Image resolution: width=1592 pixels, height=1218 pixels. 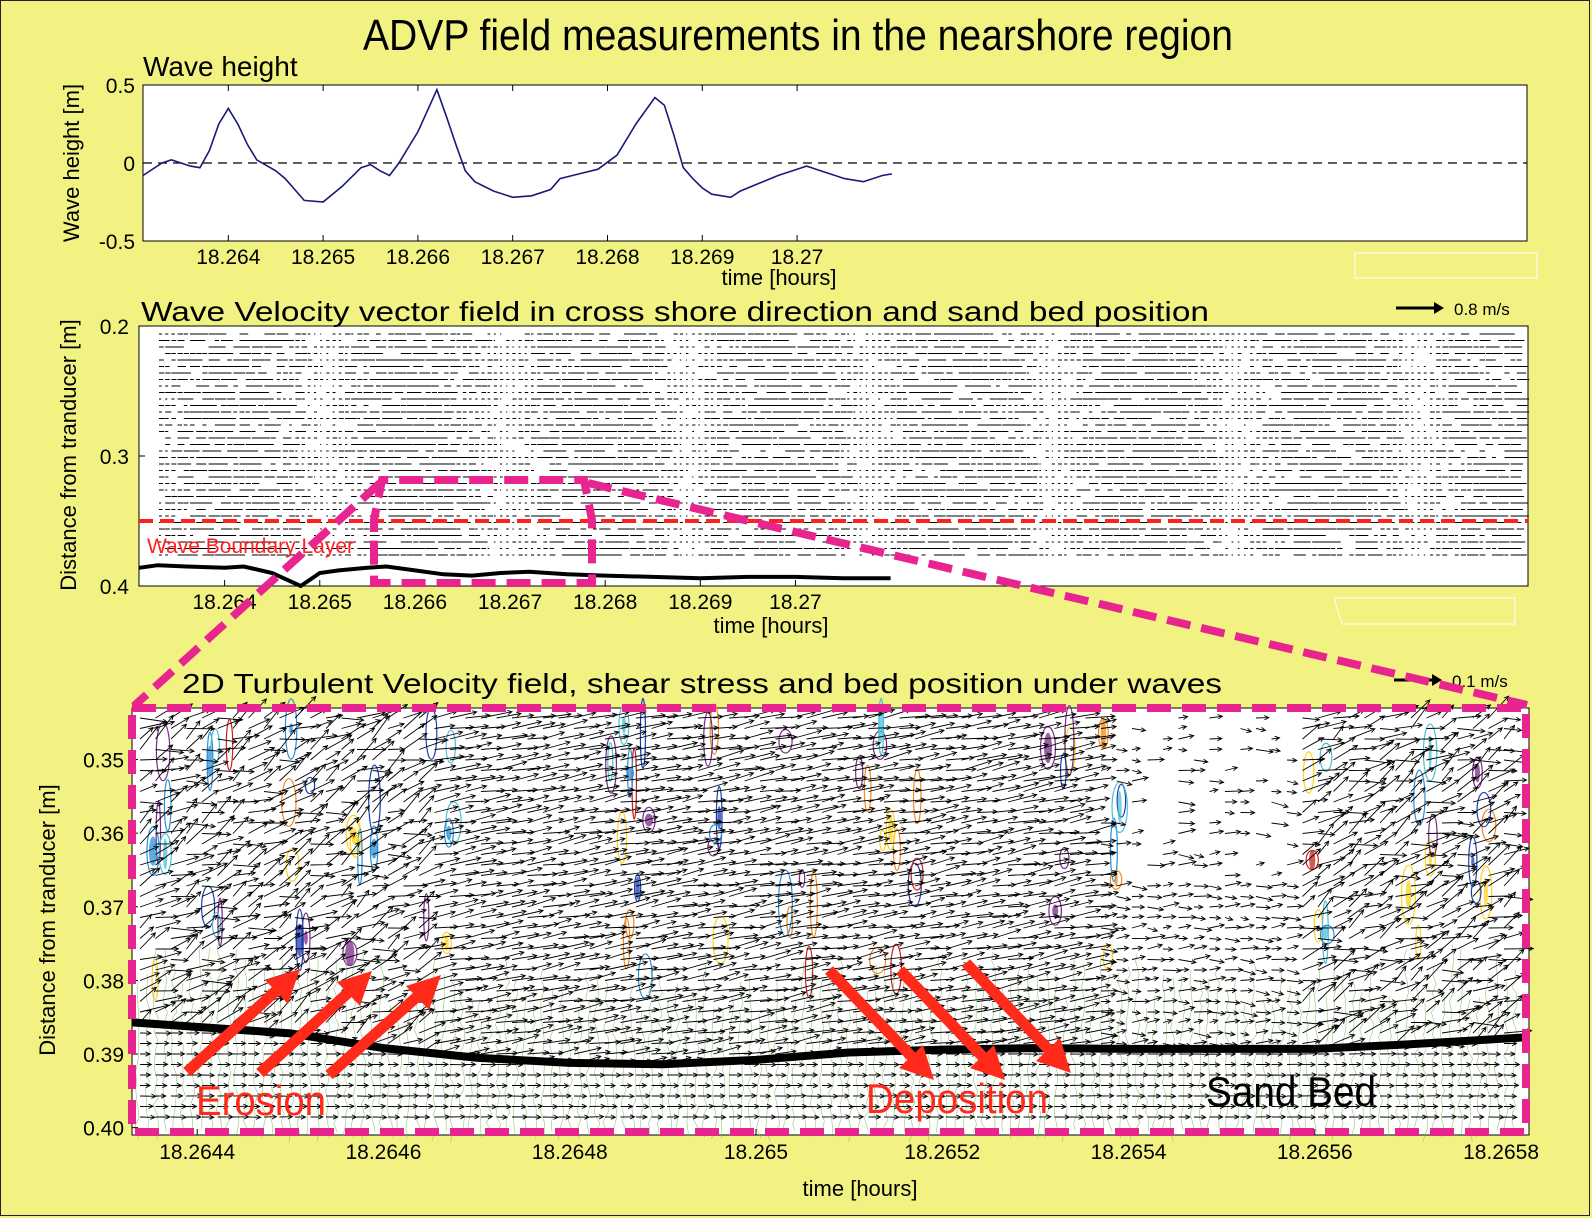 What do you see at coordinates (68, 454) in the screenshot?
I see `velocity-ylabel: Distance from tranducer [m]` at bounding box center [68, 454].